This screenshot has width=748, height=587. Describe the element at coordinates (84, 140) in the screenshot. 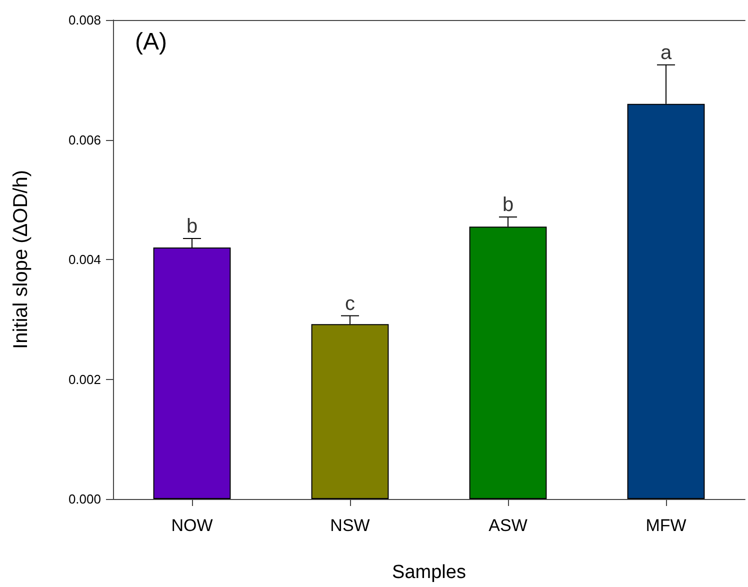

I see `y-tick-label: 0.006` at that location.